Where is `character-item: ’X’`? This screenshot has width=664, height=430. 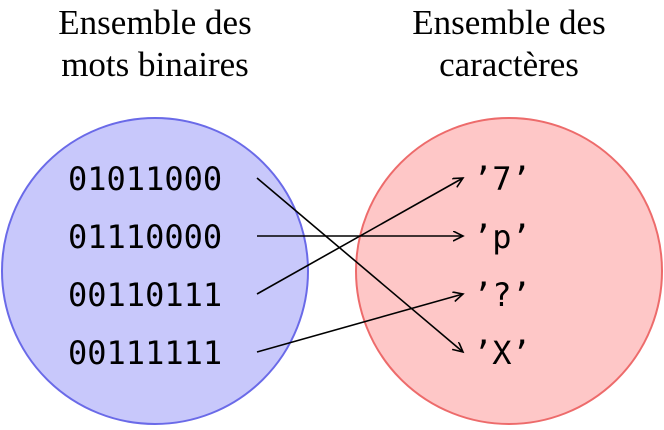 character-item: ’X’ is located at coordinates (502, 353).